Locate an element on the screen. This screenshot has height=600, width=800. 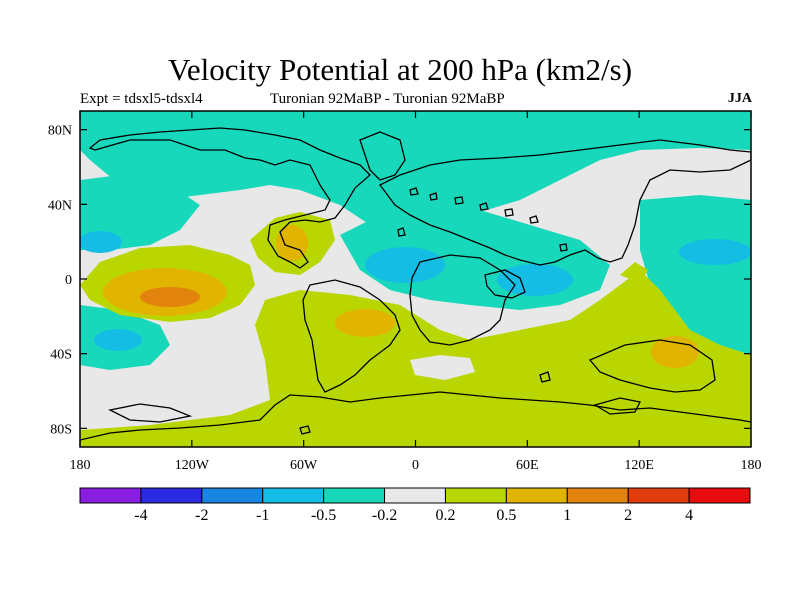
positive-cell-caribbean is located at coordinates (292, 243).